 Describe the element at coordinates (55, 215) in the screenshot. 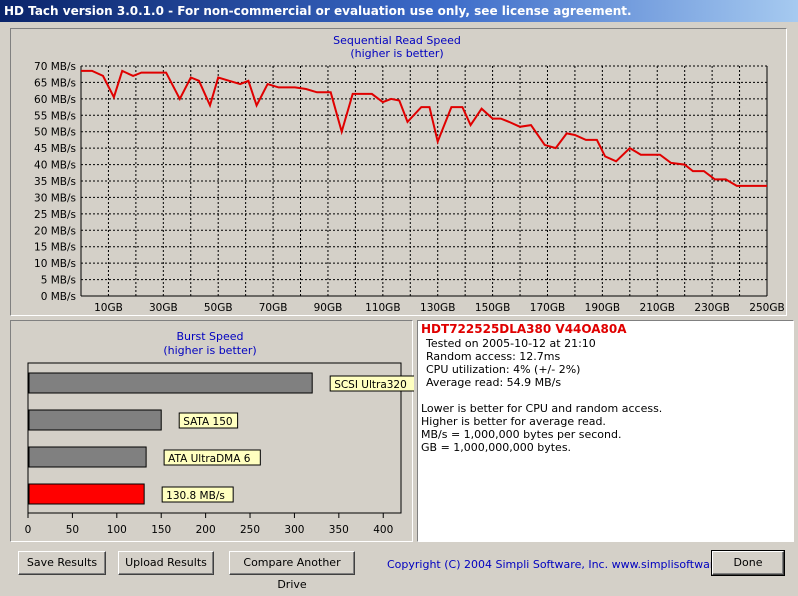

I see `read-y-tick-label: 25 MB/s` at that location.